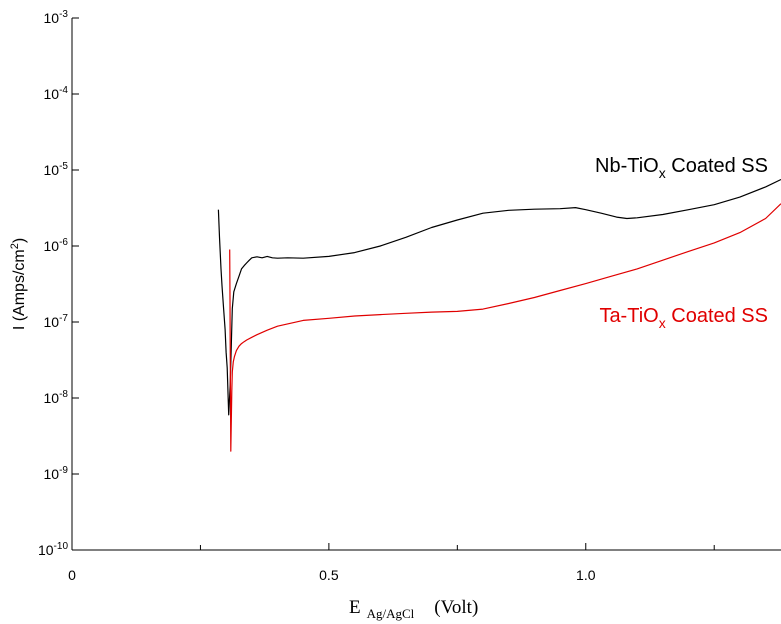 The image size is (781, 624). What do you see at coordinates (413, 609) in the screenshot?
I see `x-axis-label: E Ag/AgCl (Volt)` at bounding box center [413, 609].